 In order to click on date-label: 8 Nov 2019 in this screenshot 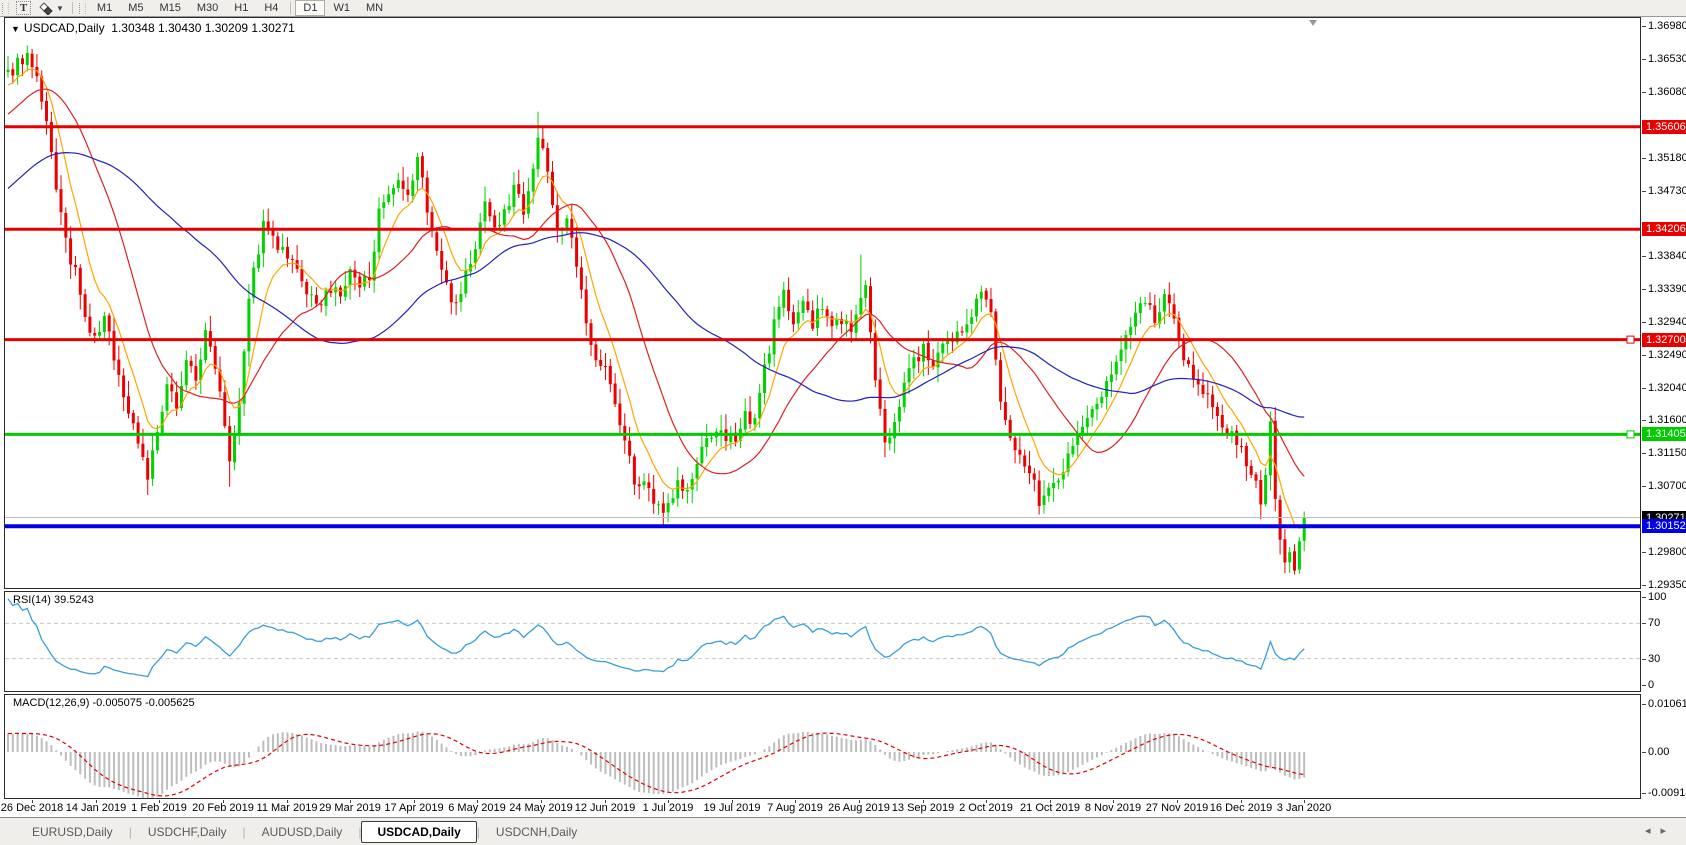, I will do `click(1113, 808)`.